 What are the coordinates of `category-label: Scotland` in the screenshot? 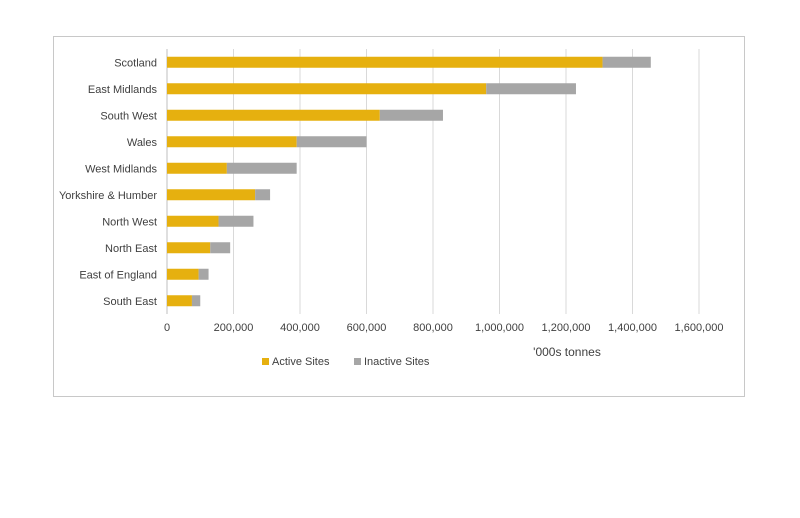 It's located at (135, 63).